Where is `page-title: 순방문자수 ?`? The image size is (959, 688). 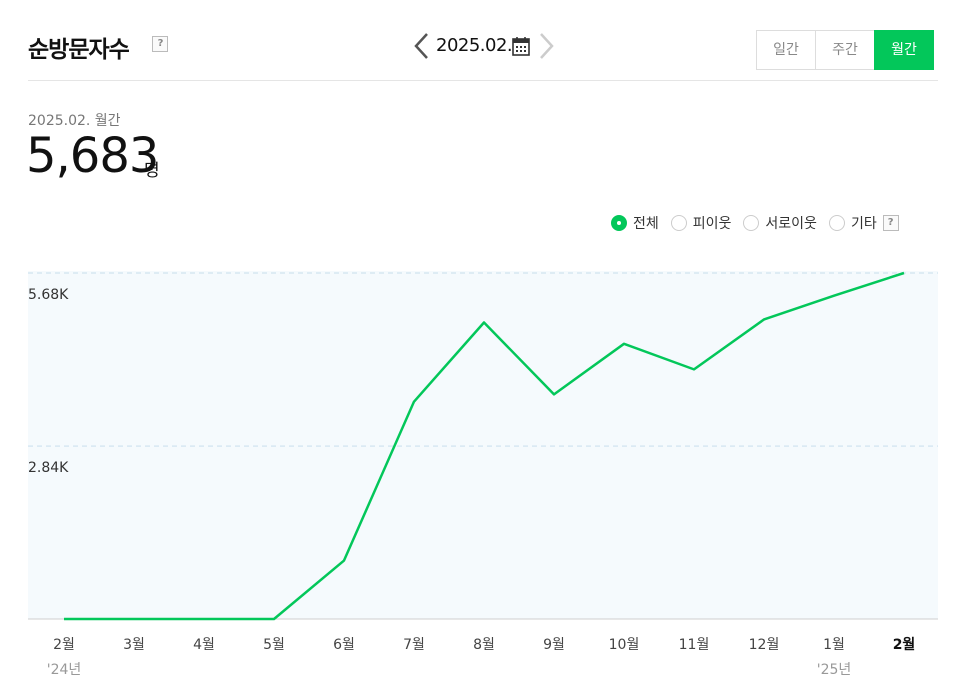
page-title: 순방문자수 ? is located at coordinates (98, 47).